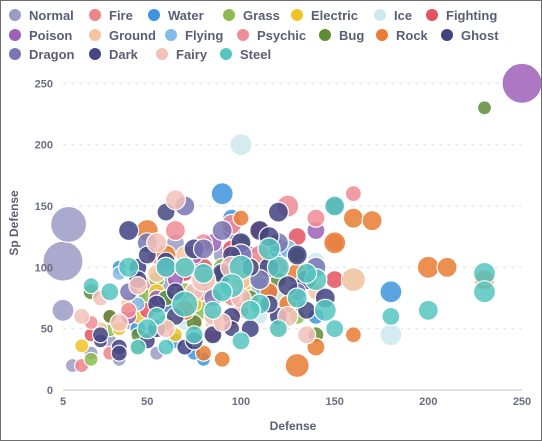 This screenshot has height=441, width=542. I want to click on point-poison, so click(521, 83).